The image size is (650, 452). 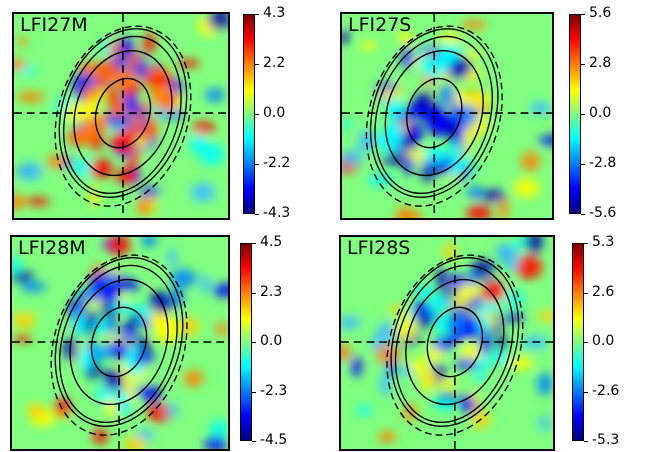 What do you see at coordinates (277, 163) in the screenshot?
I see `colorbar-tick-label: -2.2` at bounding box center [277, 163].